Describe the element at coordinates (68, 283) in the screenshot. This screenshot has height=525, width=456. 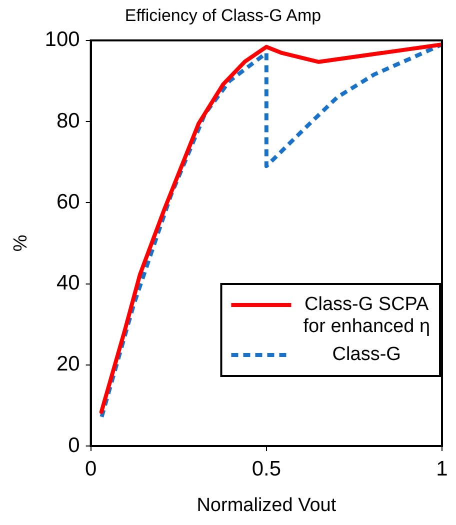
I see `y-tick-label: 40` at that location.